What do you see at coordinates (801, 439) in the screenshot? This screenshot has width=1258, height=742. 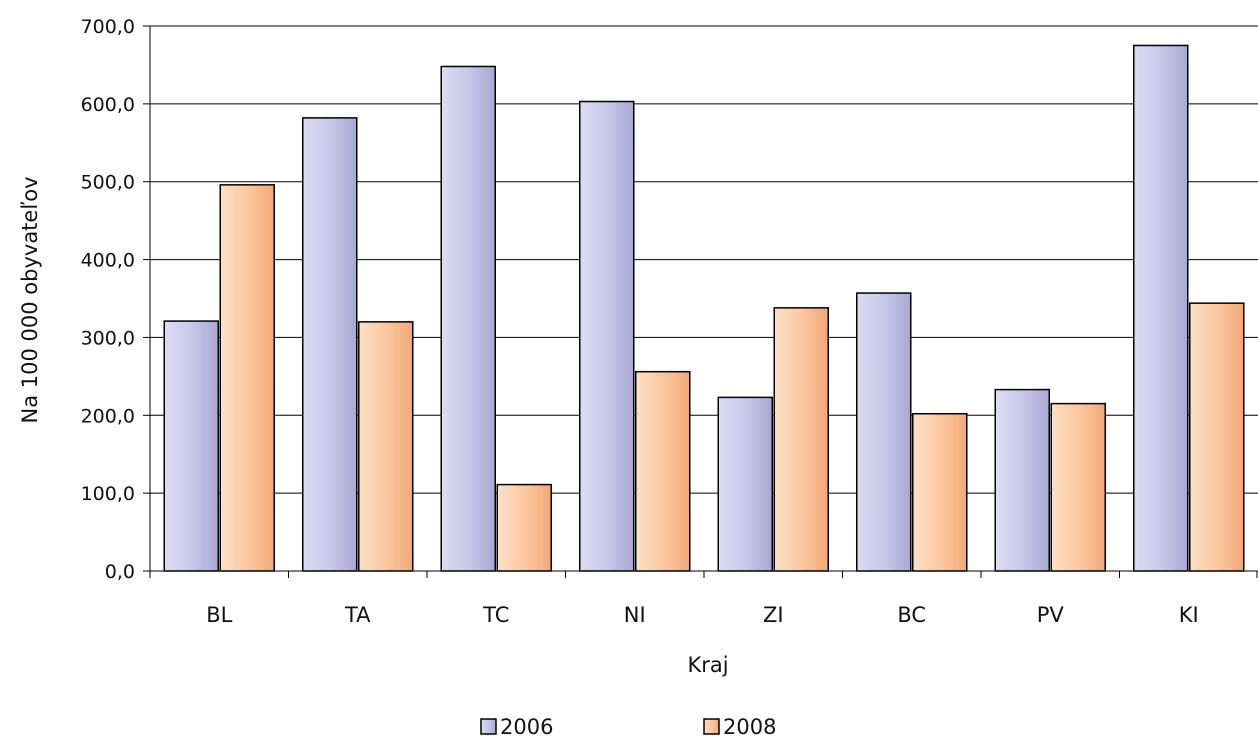 I see `bar-2008-ZI` at bounding box center [801, 439].